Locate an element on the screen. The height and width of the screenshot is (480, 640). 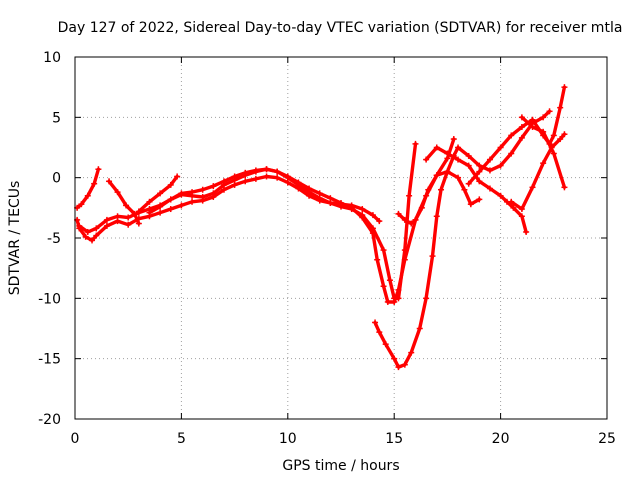
x-tick-label: 5 is located at coordinates (181, 439).